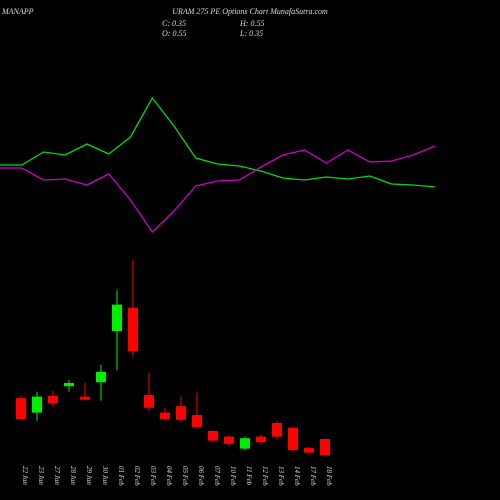 The width and height of the screenshot is (500, 500). Describe the element at coordinates (201, 476) in the screenshot. I see `x-tick-label: 06 Feb` at that location.